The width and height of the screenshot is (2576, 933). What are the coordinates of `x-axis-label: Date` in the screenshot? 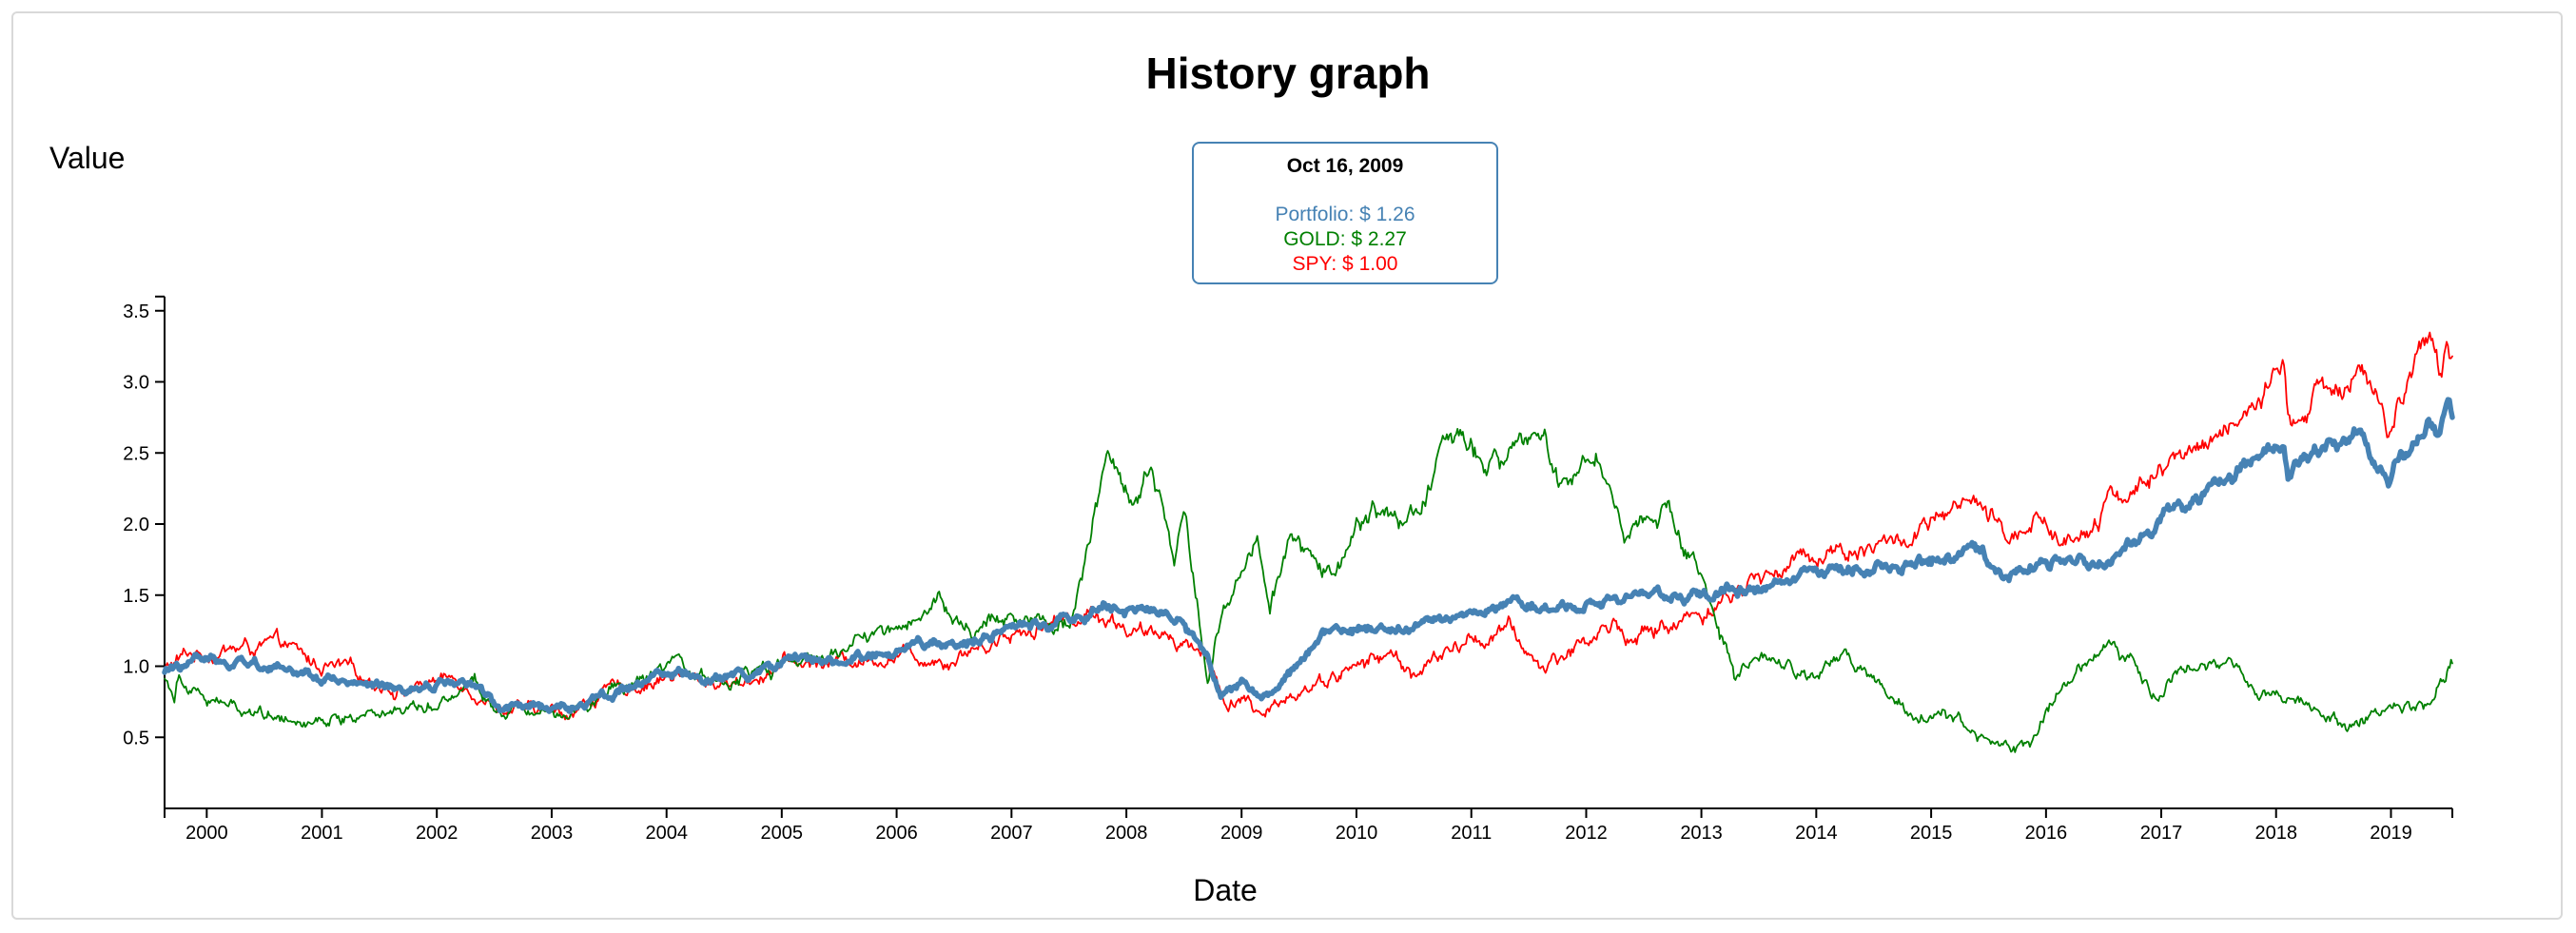 It's located at (1226, 890).